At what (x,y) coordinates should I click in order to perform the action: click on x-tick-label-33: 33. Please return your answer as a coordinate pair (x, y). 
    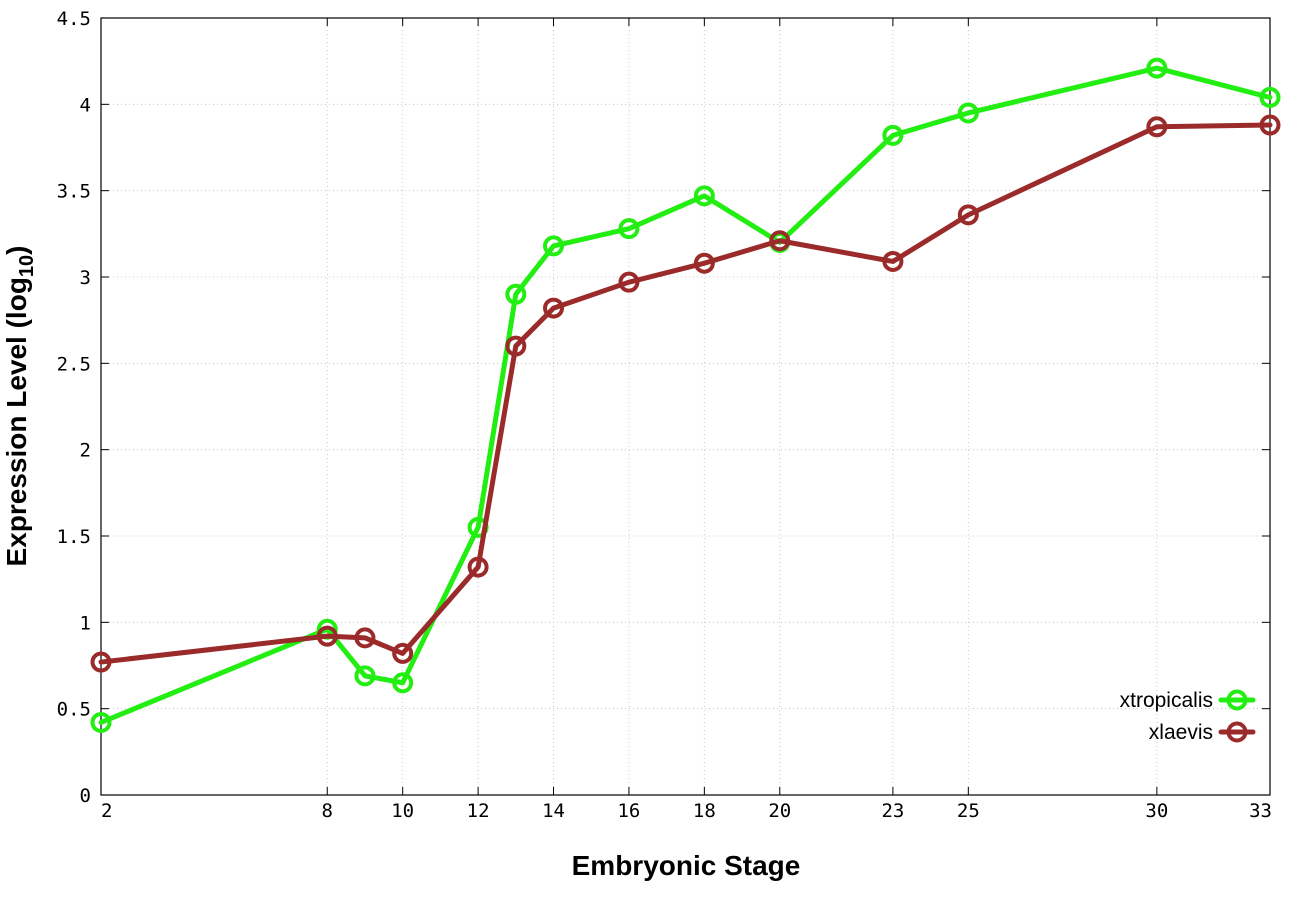
    Looking at the image, I should click on (1260, 811).